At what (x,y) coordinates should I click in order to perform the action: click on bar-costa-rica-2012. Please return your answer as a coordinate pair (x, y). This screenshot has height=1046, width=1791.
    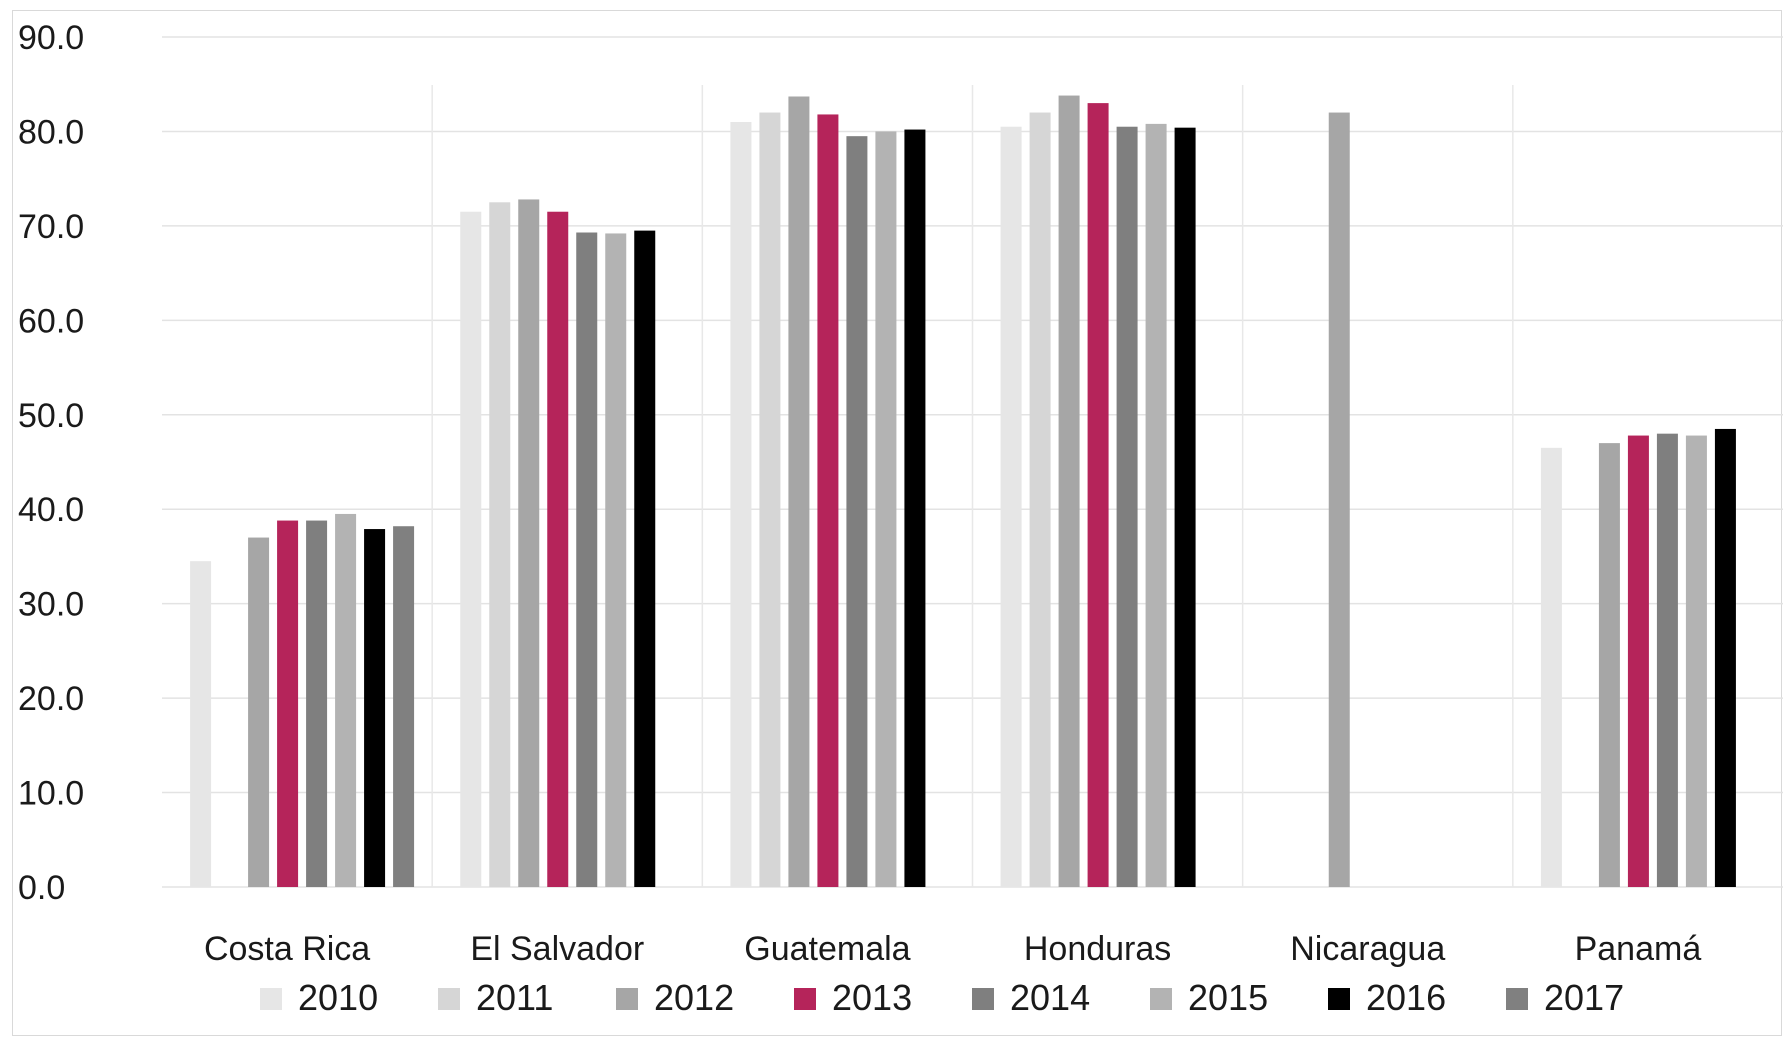
    Looking at the image, I should click on (259, 712).